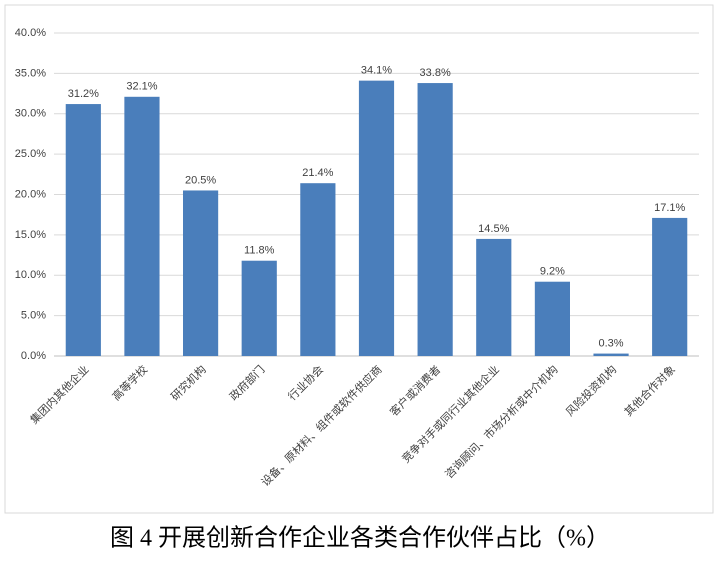 Image resolution: width=721 pixels, height=562 pixels. What do you see at coordinates (493, 229) in the screenshot?
I see `value-label: 14.5%` at bounding box center [493, 229].